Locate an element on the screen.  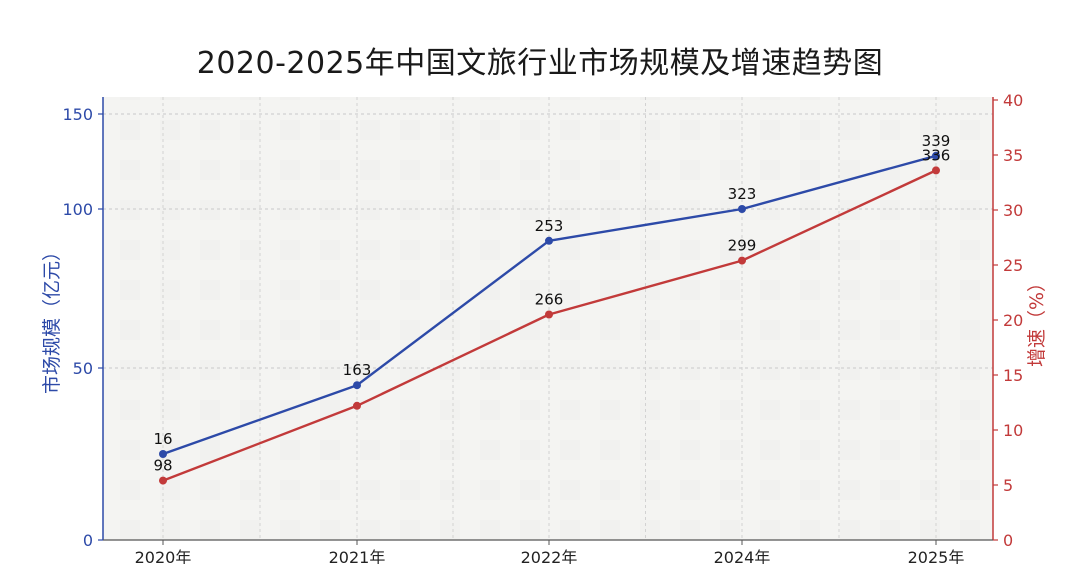
data-label-left: 253 is located at coordinates (549, 226).